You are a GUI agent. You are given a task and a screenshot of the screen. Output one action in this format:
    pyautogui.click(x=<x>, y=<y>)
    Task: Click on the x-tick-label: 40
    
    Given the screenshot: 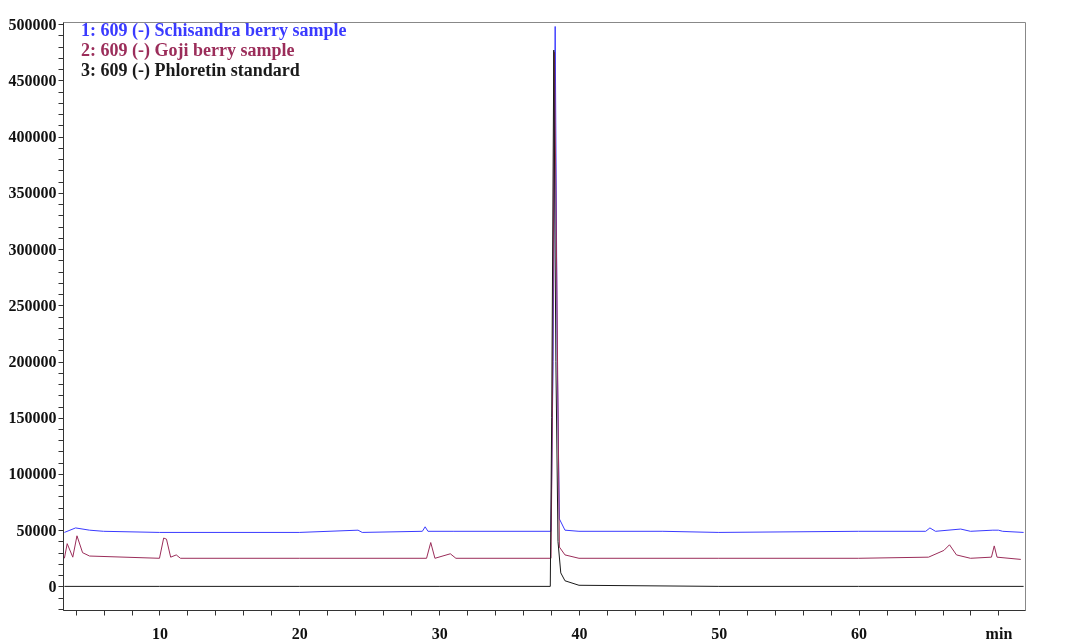 What is the action you would take?
    pyautogui.click(x=579, y=631)
    